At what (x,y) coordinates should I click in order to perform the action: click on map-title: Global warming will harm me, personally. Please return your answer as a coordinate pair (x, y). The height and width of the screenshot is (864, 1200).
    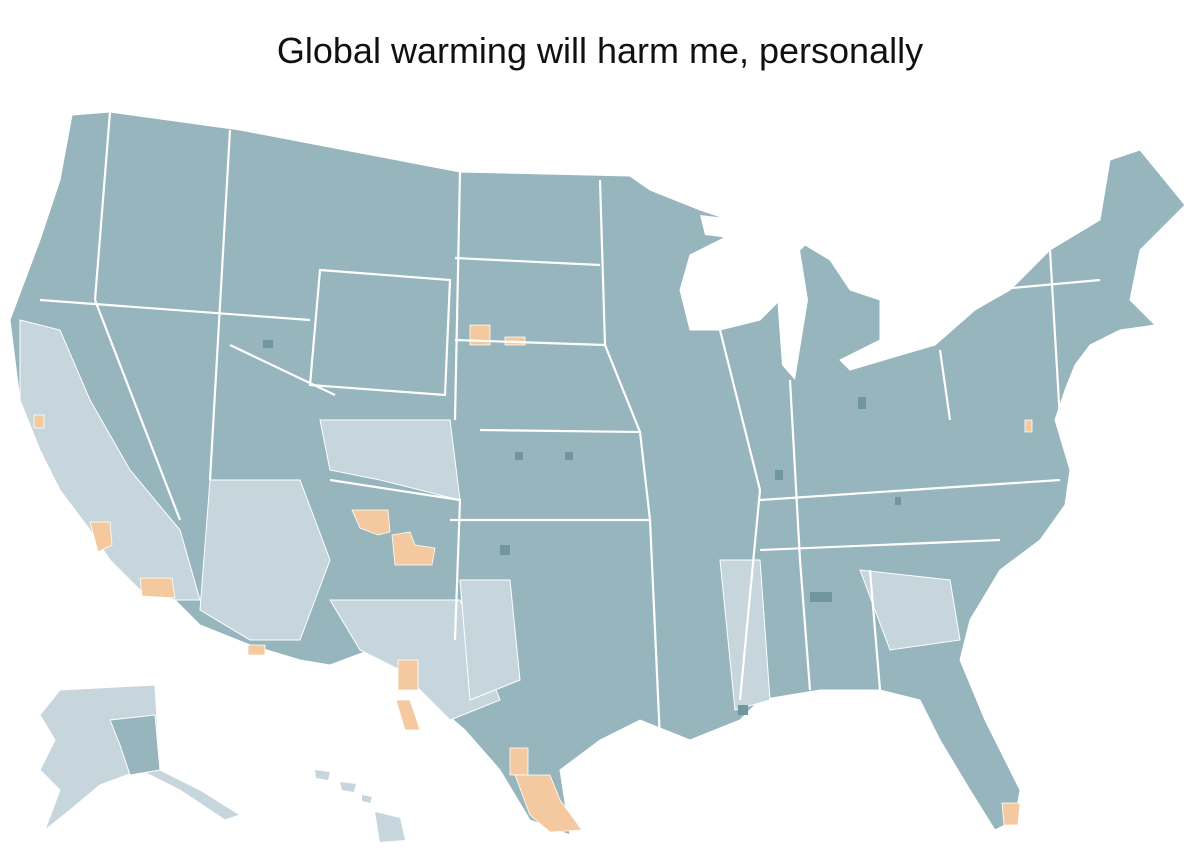
    Looking at the image, I should click on (600, 50).